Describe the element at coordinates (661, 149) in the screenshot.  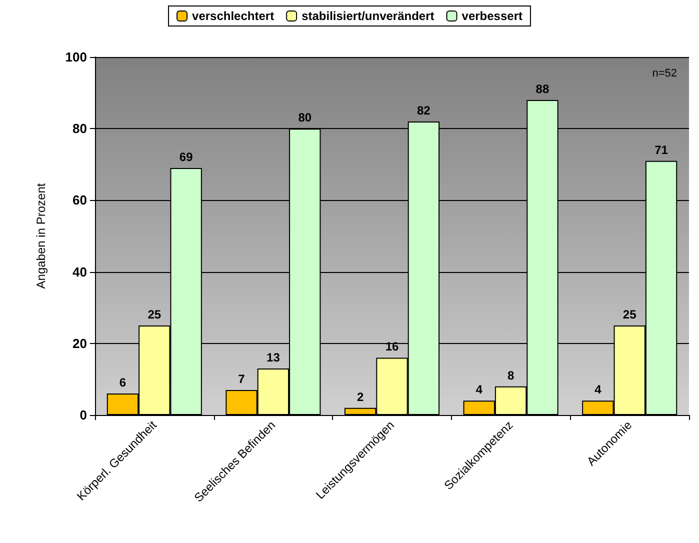
I see `data-label: 71` at that location.